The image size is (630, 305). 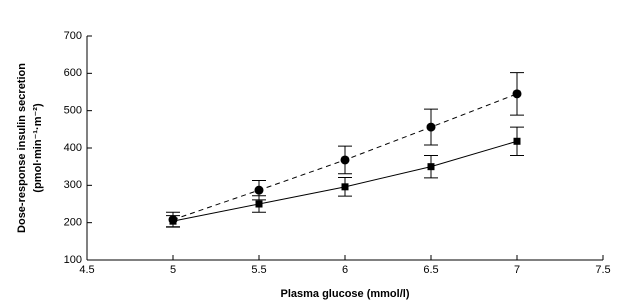 I want to click on y-tick-label: 500, so click(x=73, y=111).